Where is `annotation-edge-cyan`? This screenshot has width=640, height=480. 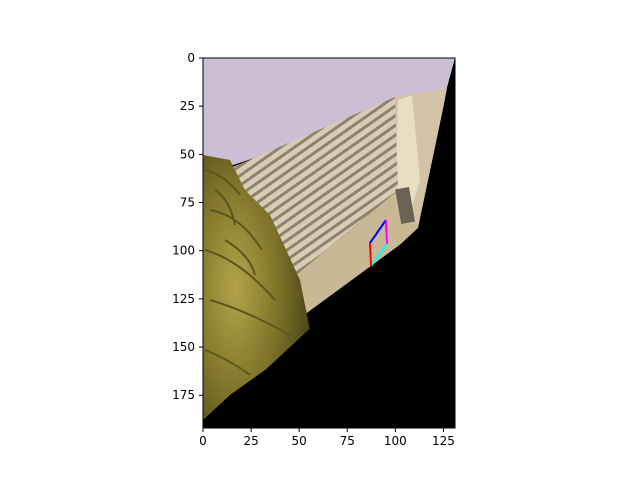 annotation-edge-cyan is located at coordinates (379, 255).